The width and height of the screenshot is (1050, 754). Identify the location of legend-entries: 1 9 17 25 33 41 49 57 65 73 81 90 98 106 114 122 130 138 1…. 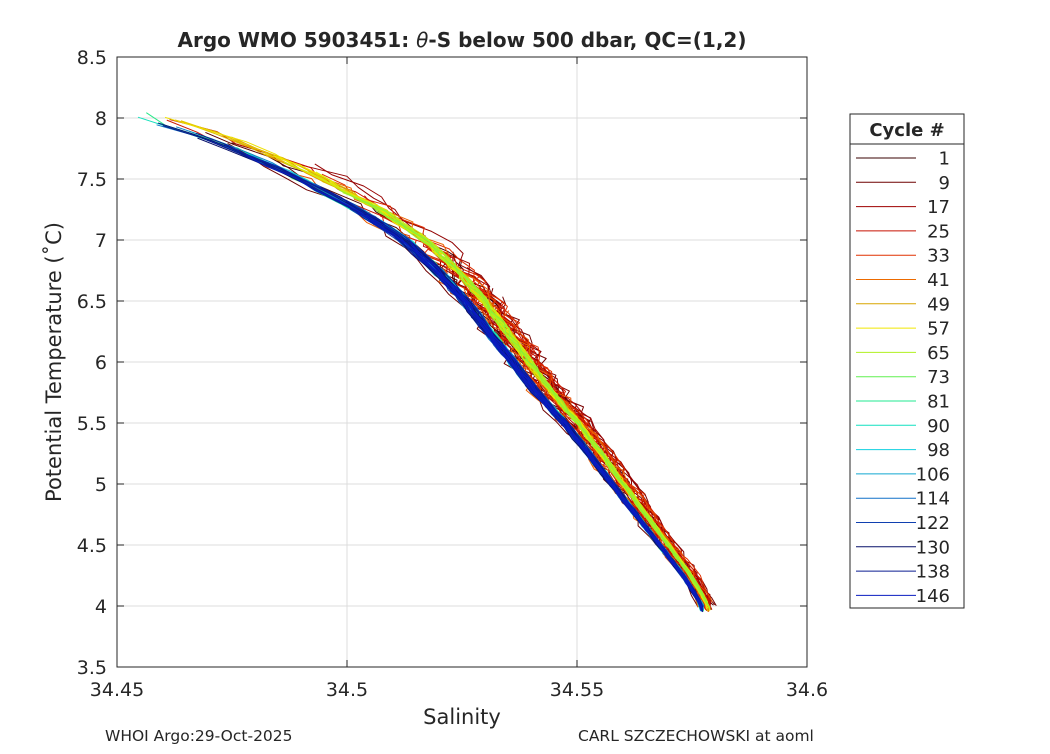
(903, 378).